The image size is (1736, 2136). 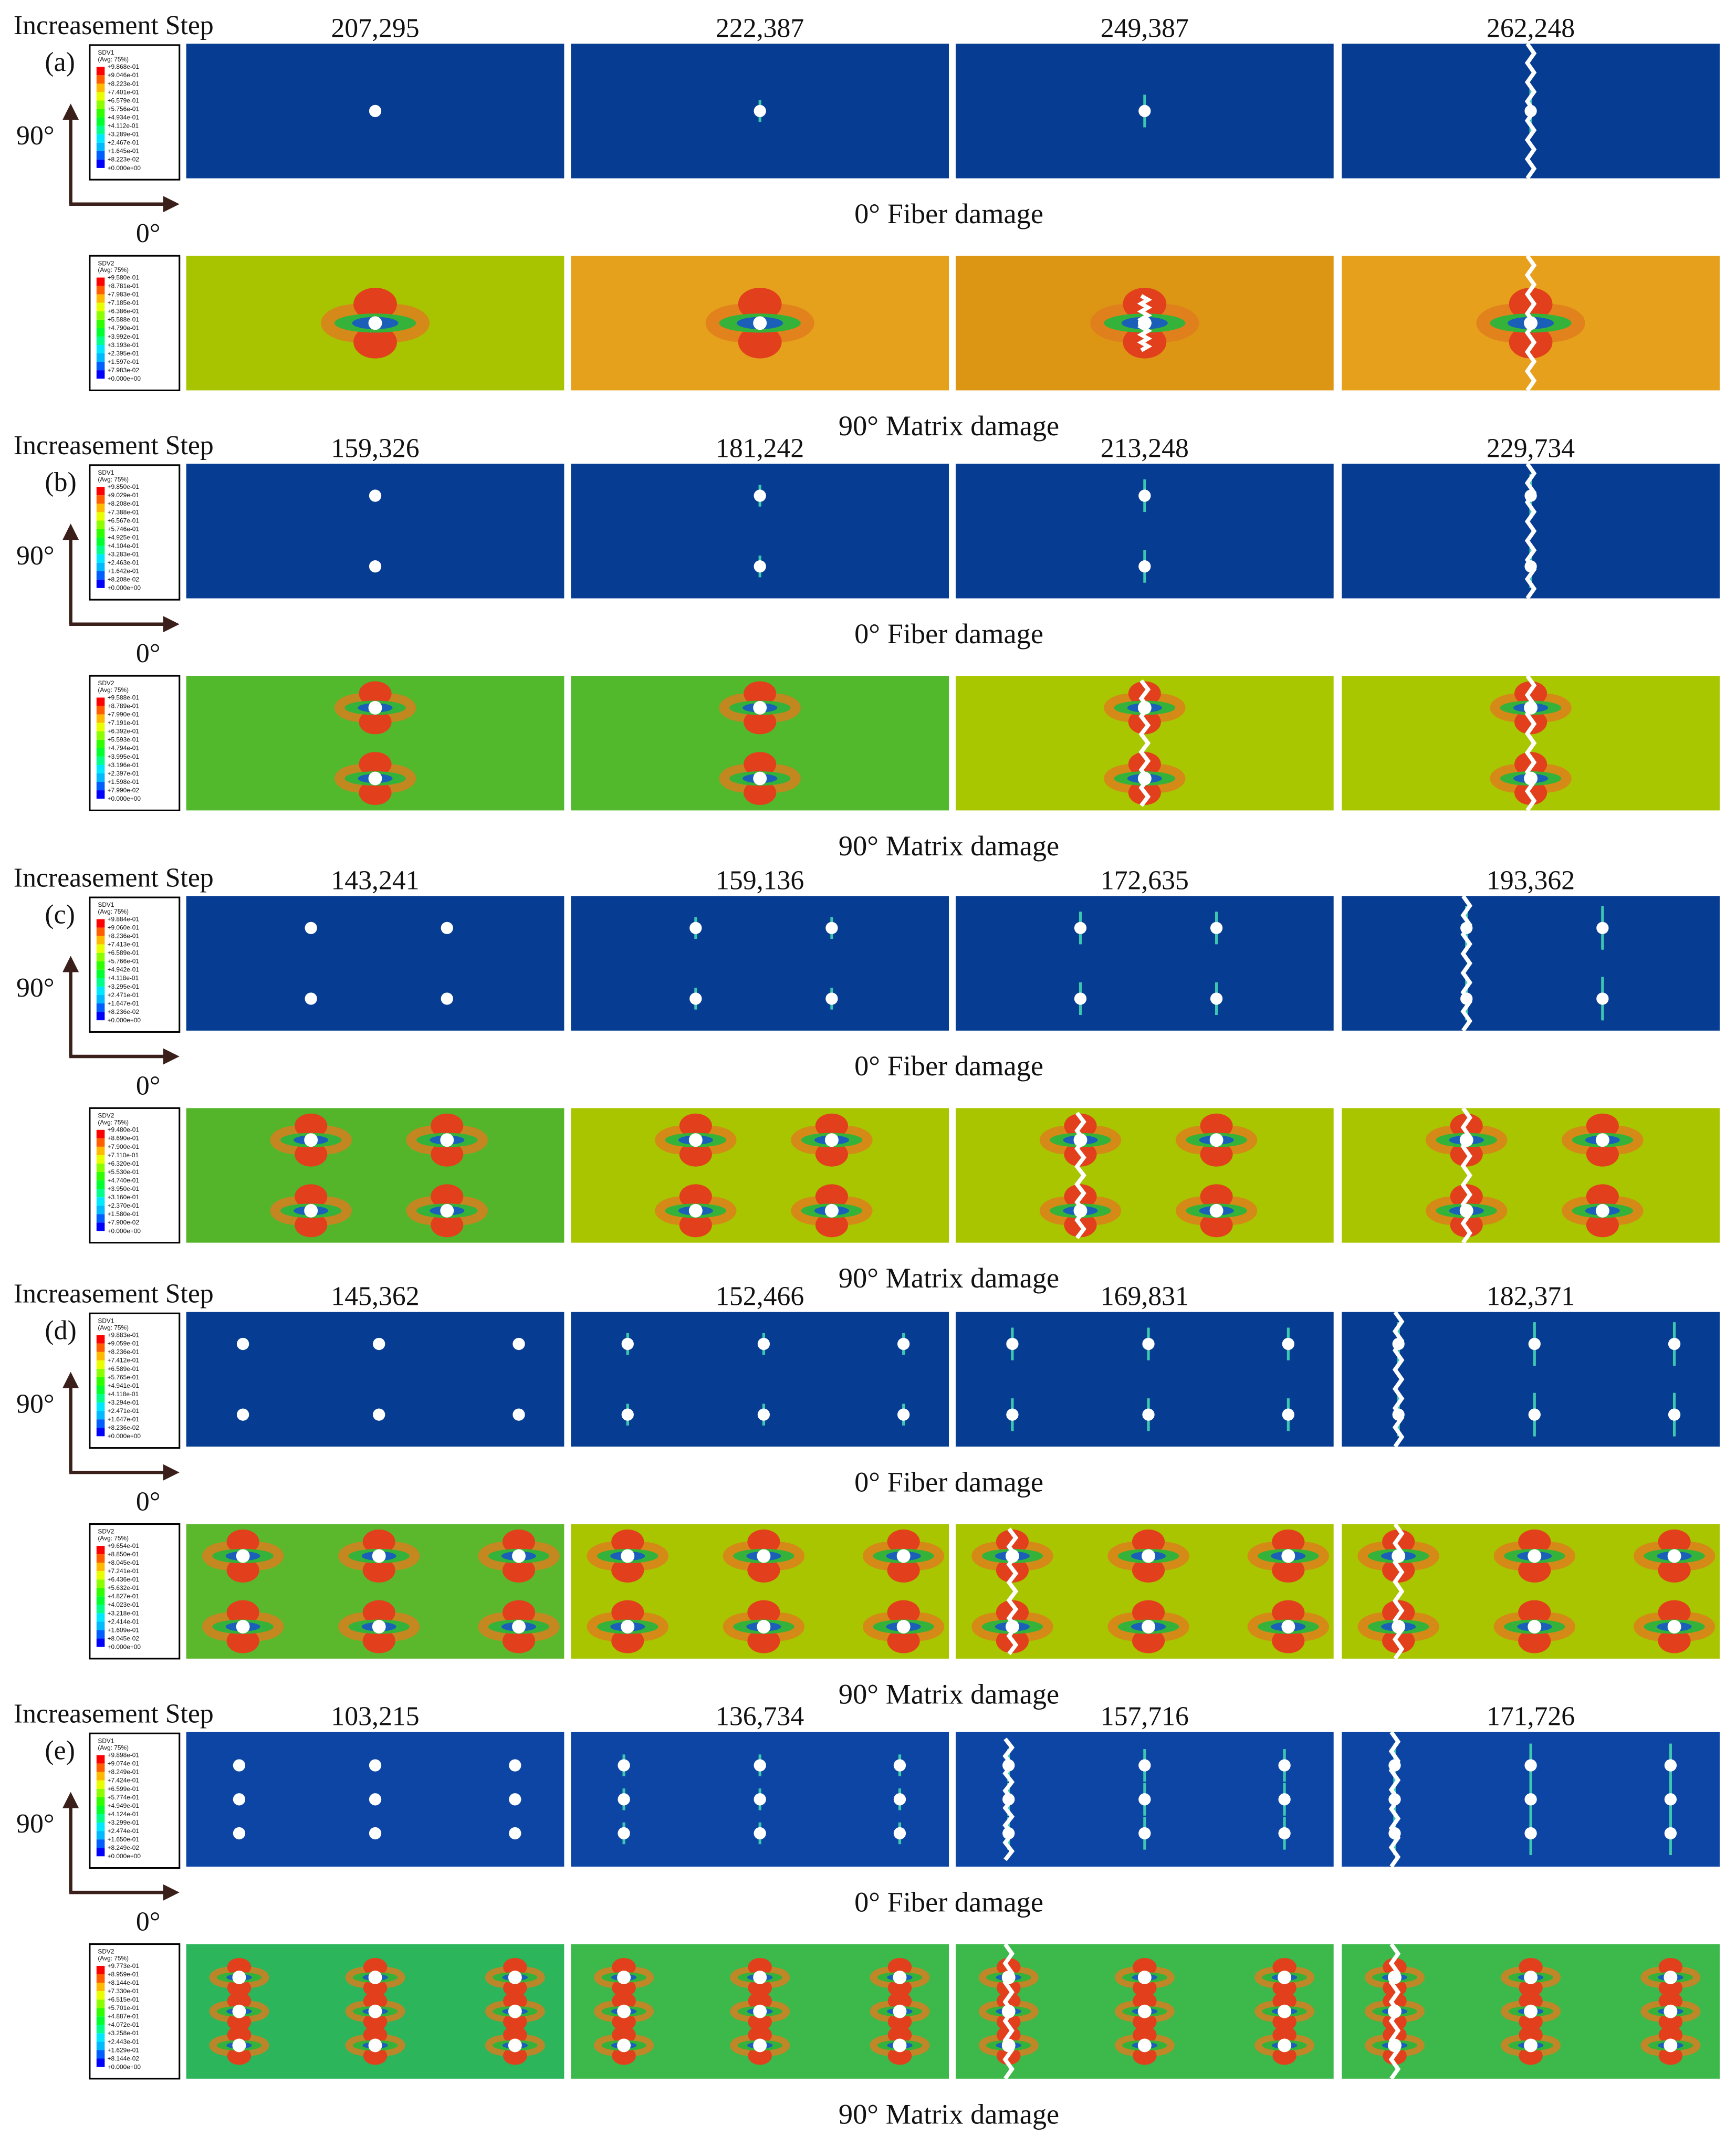 I want to click on legend-value: +5.632e-01, so click(x=124, y=1587).